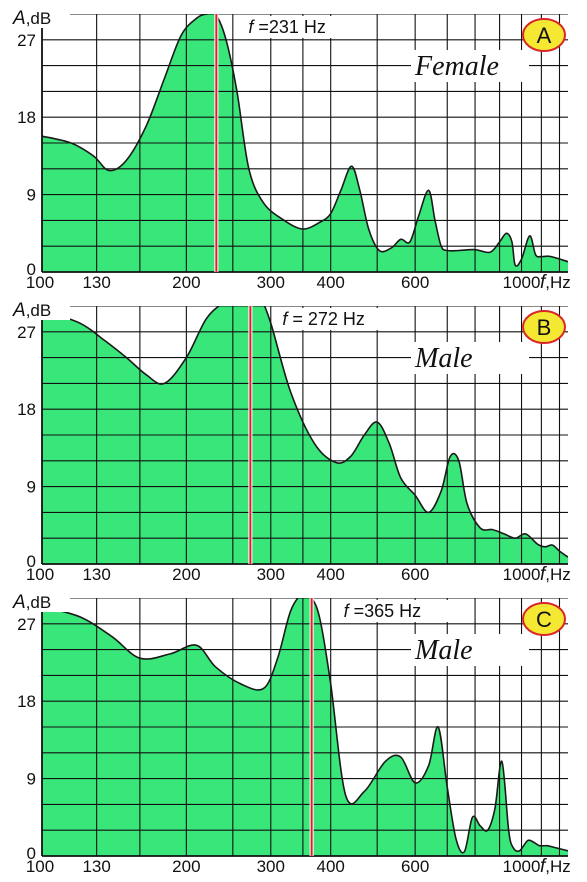  Describe the element at coordinates (383, 611) in the screenshot. I see `frequency-label: f =365 Hz` at that location.